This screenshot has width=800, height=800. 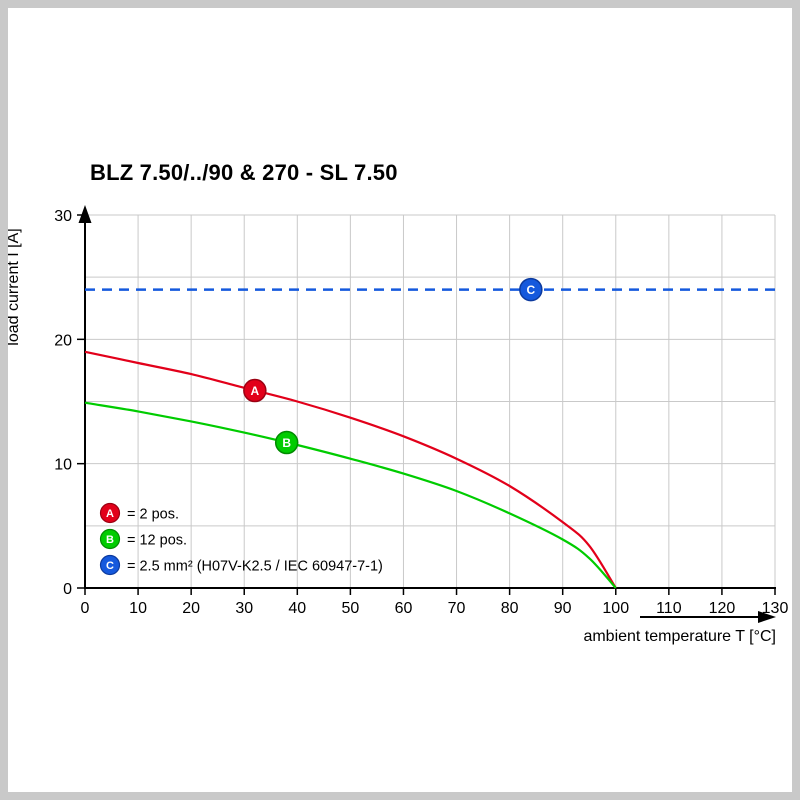 What do you see at coordinates (191, 608) in the screenshot?
I see `x-tick-label: 20` at bounding box center [191, 608].